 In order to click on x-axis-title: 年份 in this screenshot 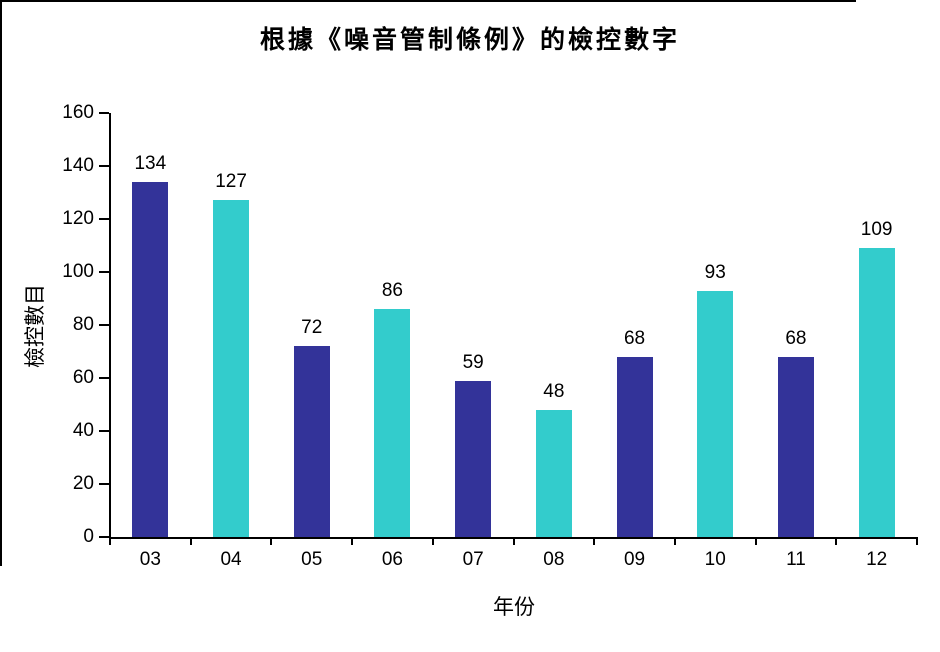, I will do `click(514, 607)`.